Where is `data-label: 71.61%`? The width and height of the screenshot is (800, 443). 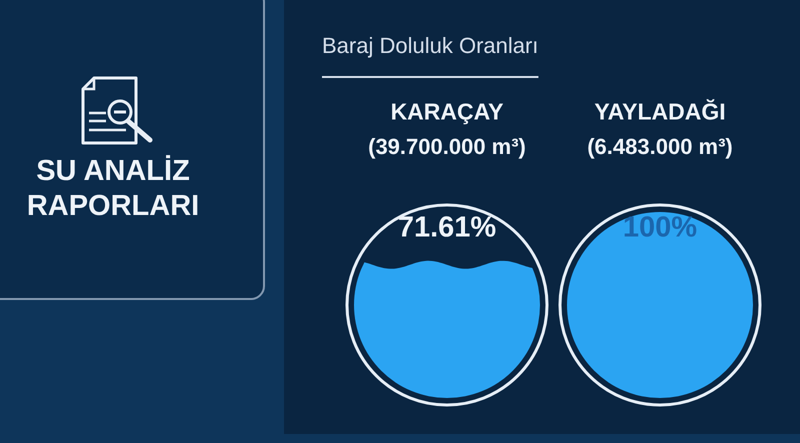 data-label: 71.61% is located at coordinates (447, 228).